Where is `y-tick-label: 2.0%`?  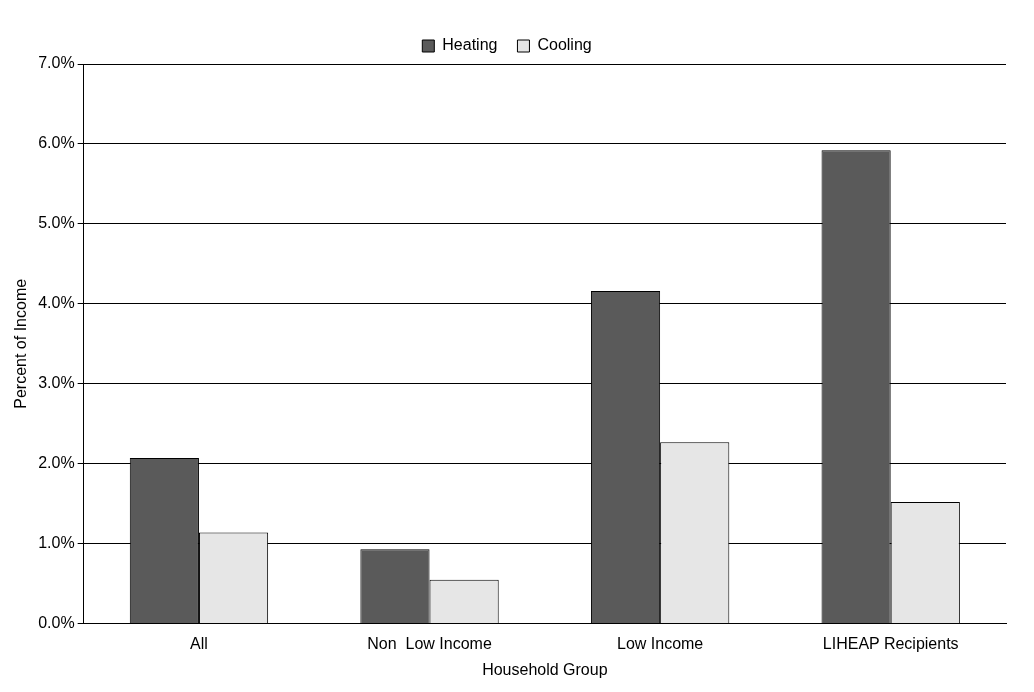
y-tick-label: 2.0% is located at coordinates (56, 463).